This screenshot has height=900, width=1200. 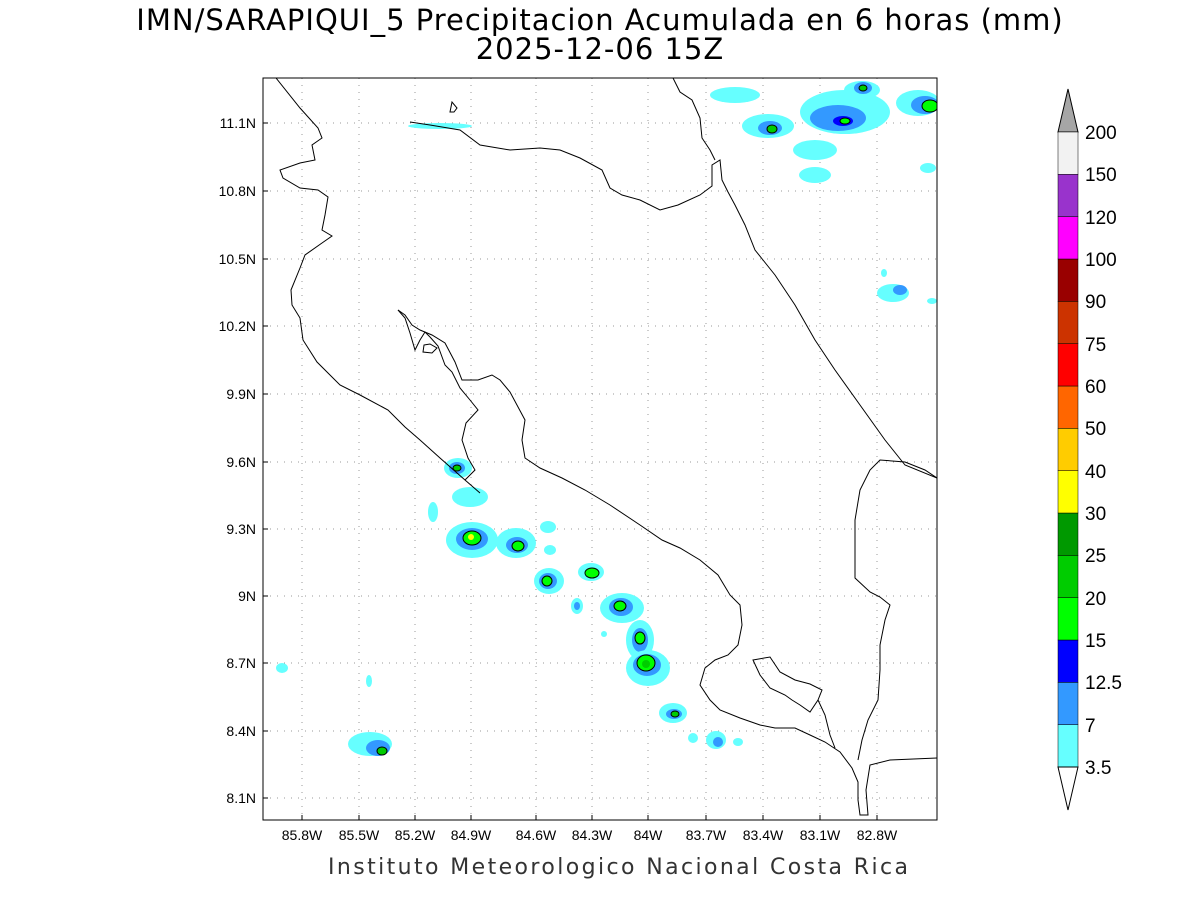 What do you see at coordinates (241, 529) in the screenshot?
I see `lat-tick-label: 9.3N` at bounding box center [241, 529].